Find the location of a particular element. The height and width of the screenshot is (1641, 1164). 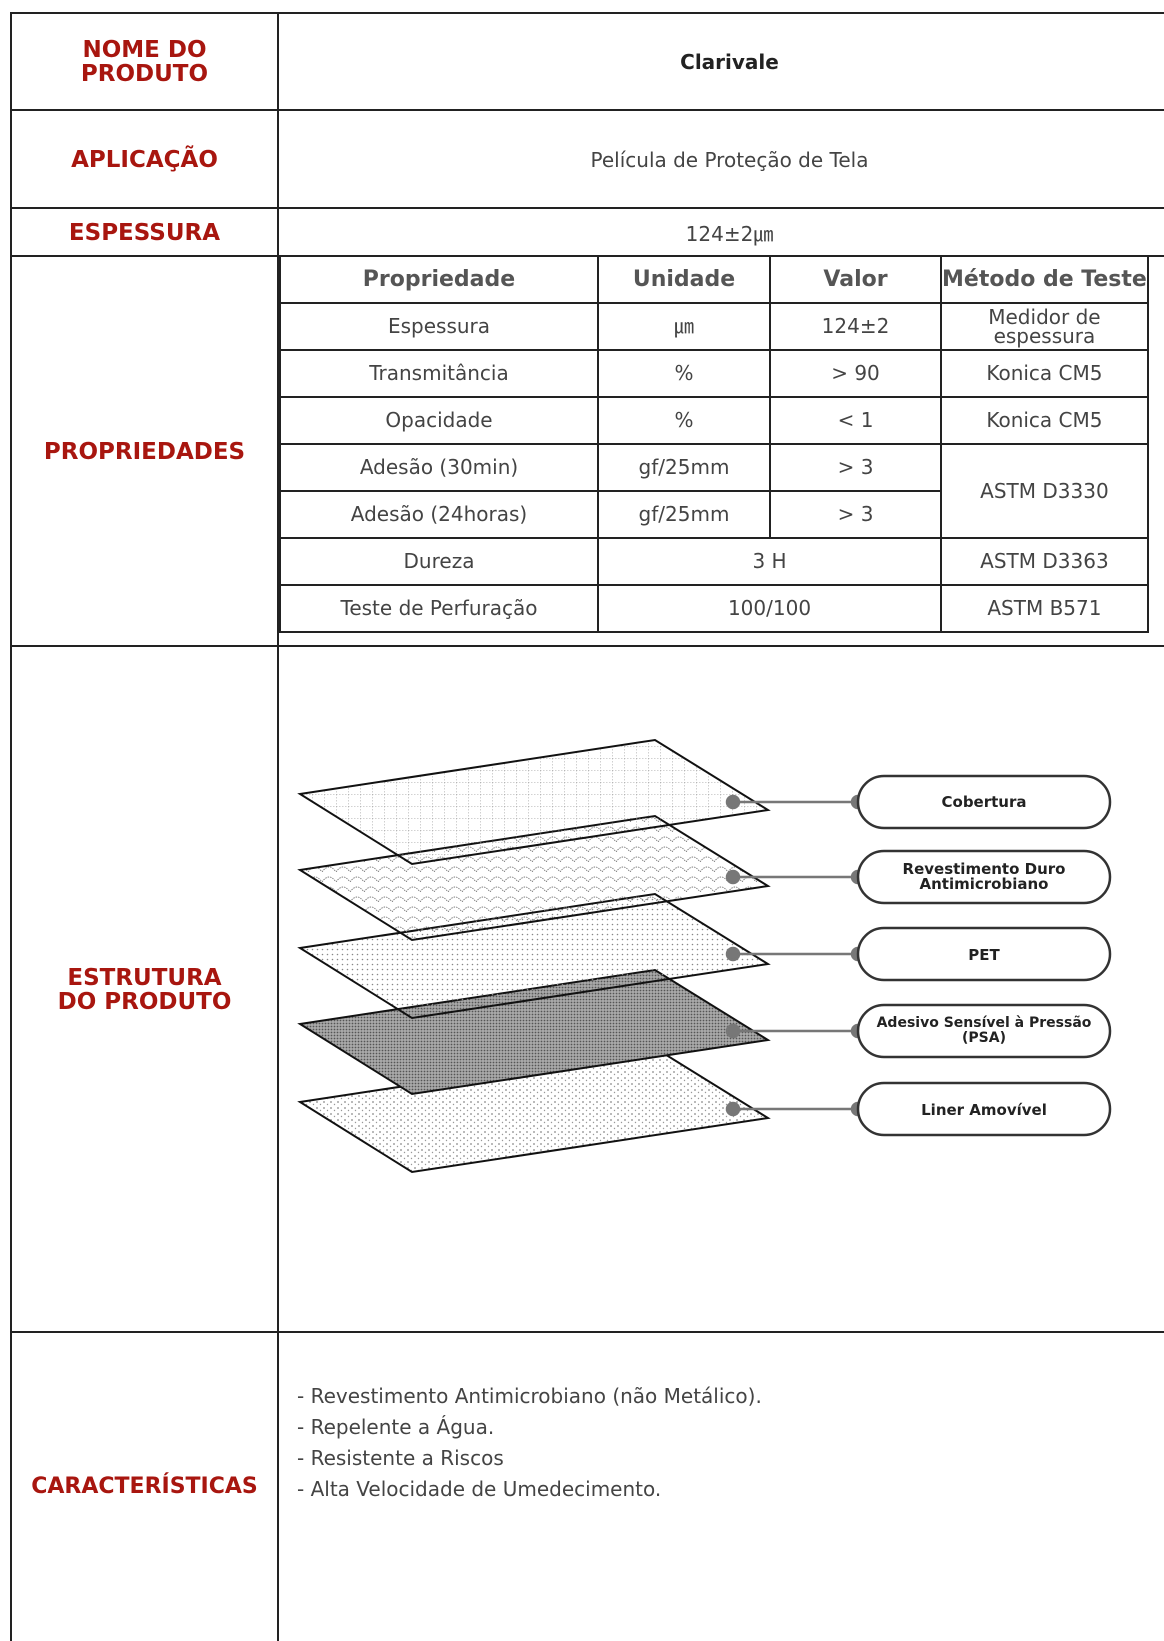

row-label: NOME DO PRODUTO is located at coordinates (144, 62).